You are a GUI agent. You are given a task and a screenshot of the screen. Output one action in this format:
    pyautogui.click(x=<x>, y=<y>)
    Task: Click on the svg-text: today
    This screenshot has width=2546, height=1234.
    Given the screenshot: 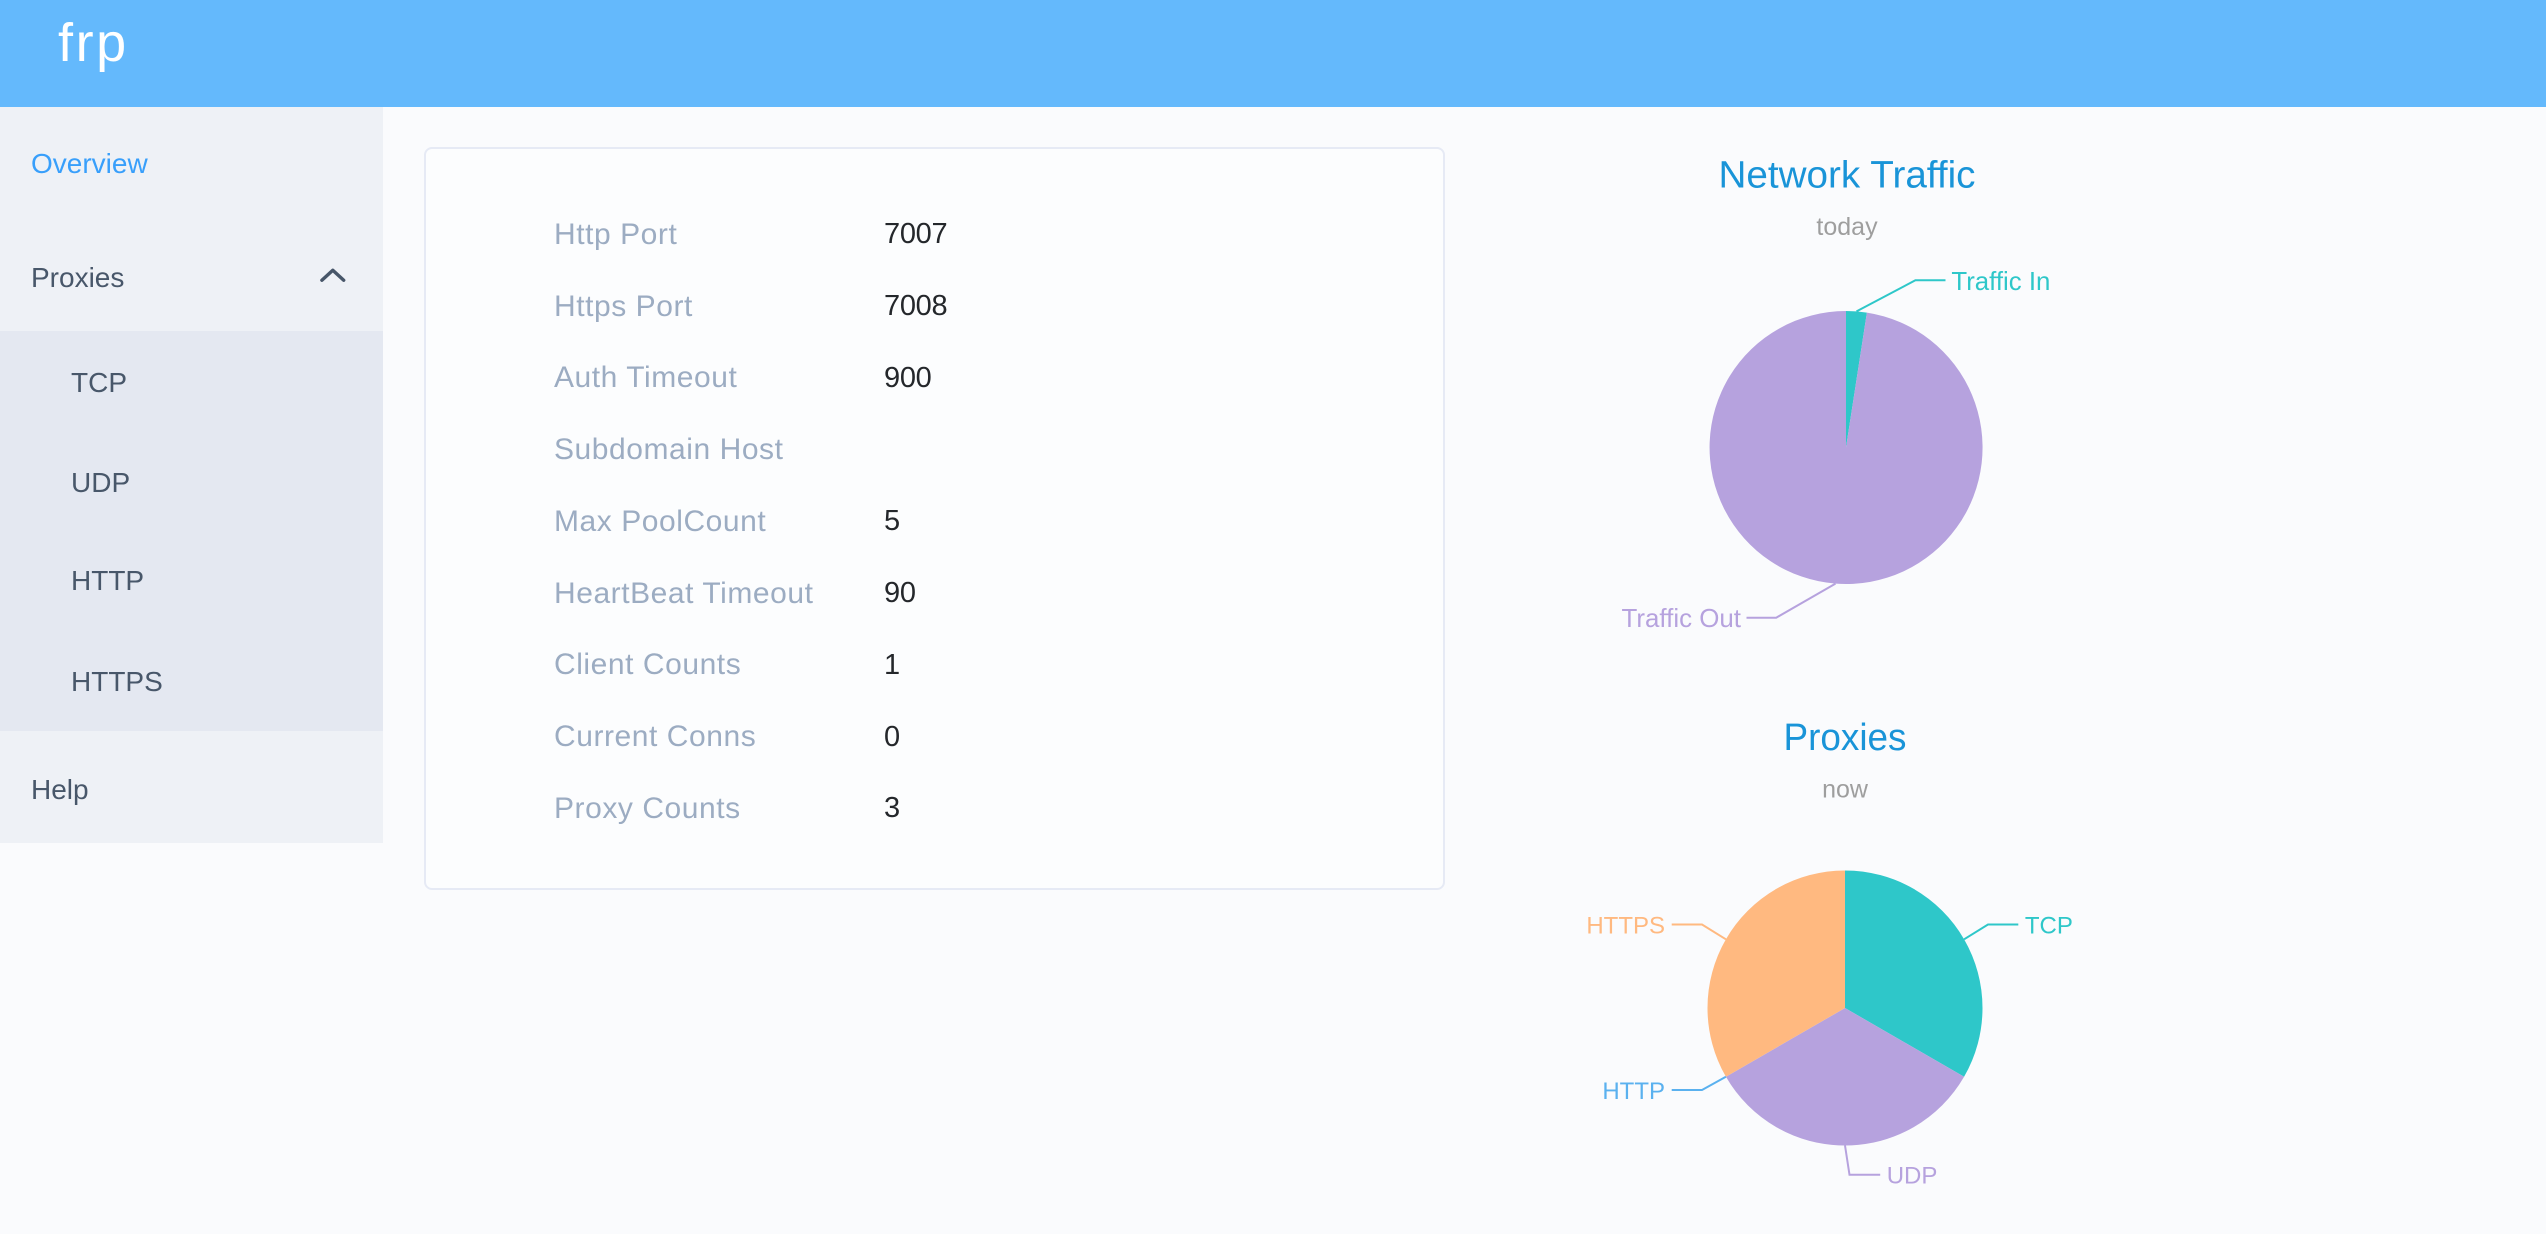 What is the action you would take?
    pyautogui.click(x=1847, y=227)
    